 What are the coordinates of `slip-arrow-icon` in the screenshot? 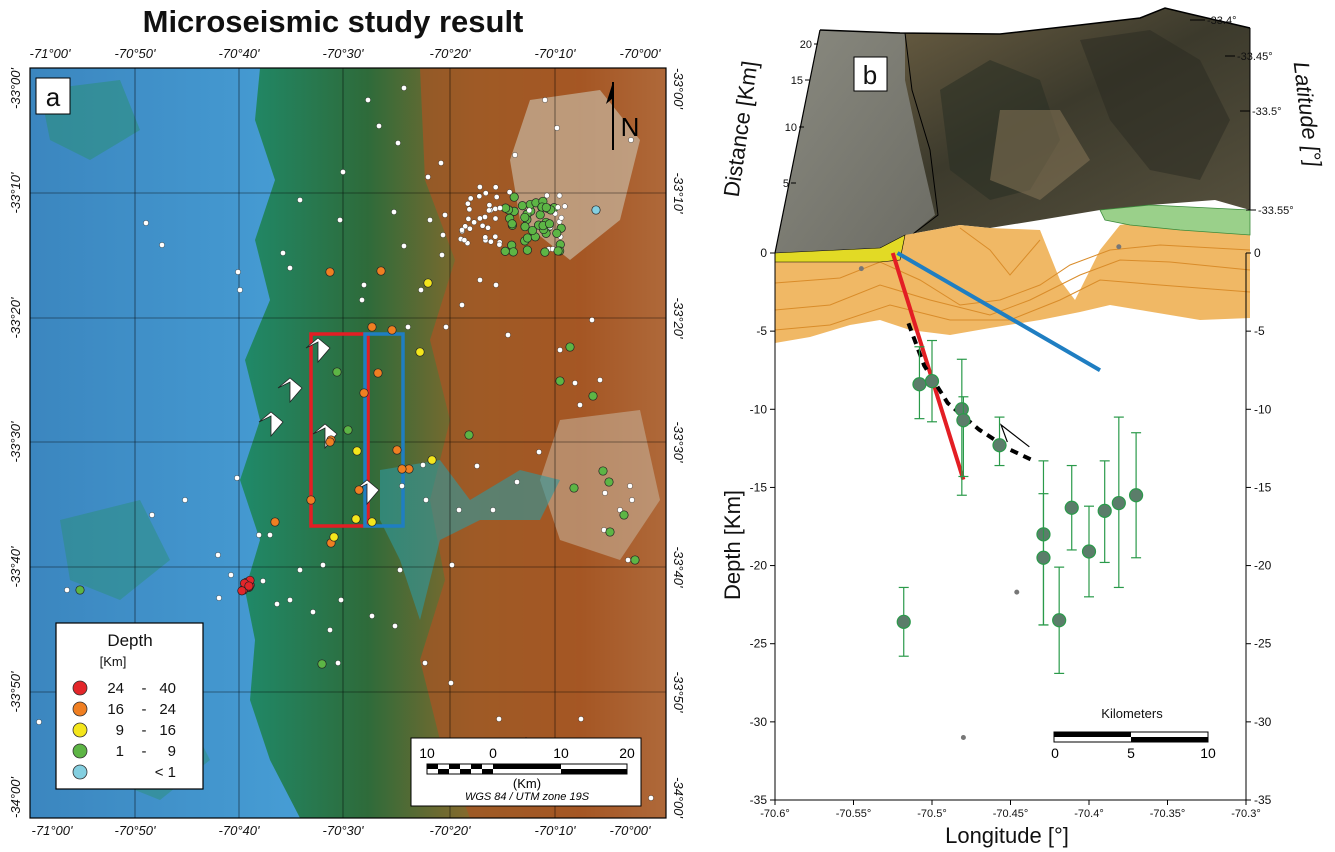 It's located at (1014, 435).